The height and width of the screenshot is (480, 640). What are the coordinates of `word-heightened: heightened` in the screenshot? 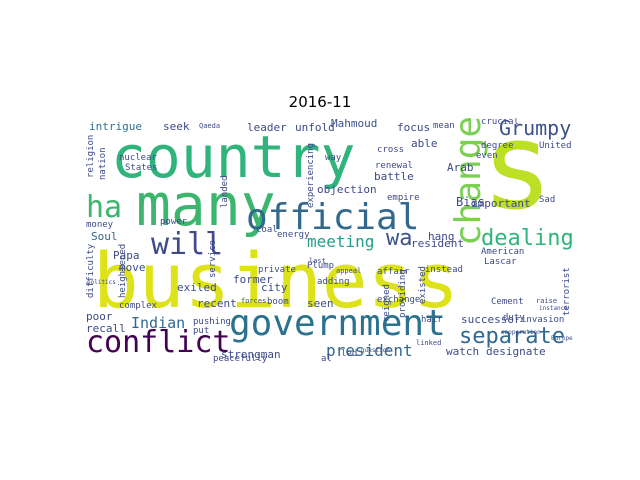 It's located at (123, 270).